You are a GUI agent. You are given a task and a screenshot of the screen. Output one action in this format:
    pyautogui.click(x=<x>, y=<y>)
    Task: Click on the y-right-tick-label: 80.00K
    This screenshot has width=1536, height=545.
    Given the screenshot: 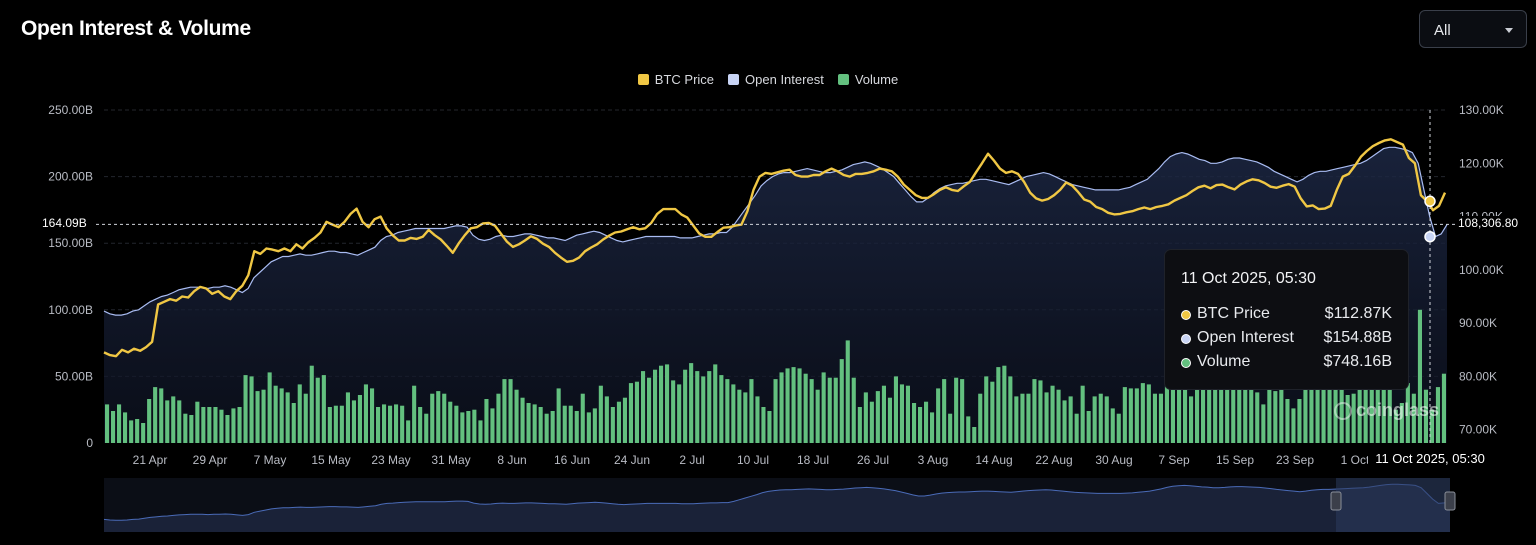 What is the action you would take?
    pyautogui.click(x=1478, y=376)
    